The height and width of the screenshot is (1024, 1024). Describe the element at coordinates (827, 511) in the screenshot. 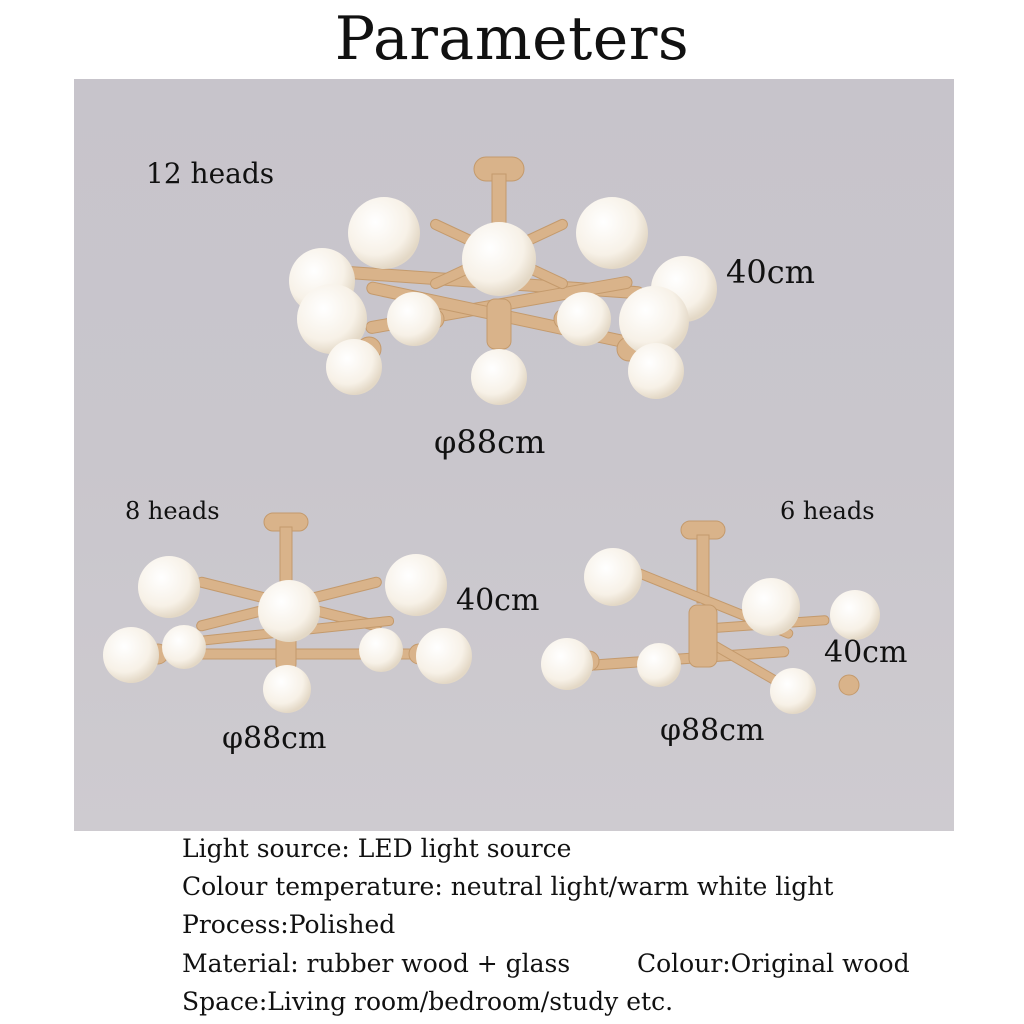

I see `heads-label-6: 6 heads` at that location.